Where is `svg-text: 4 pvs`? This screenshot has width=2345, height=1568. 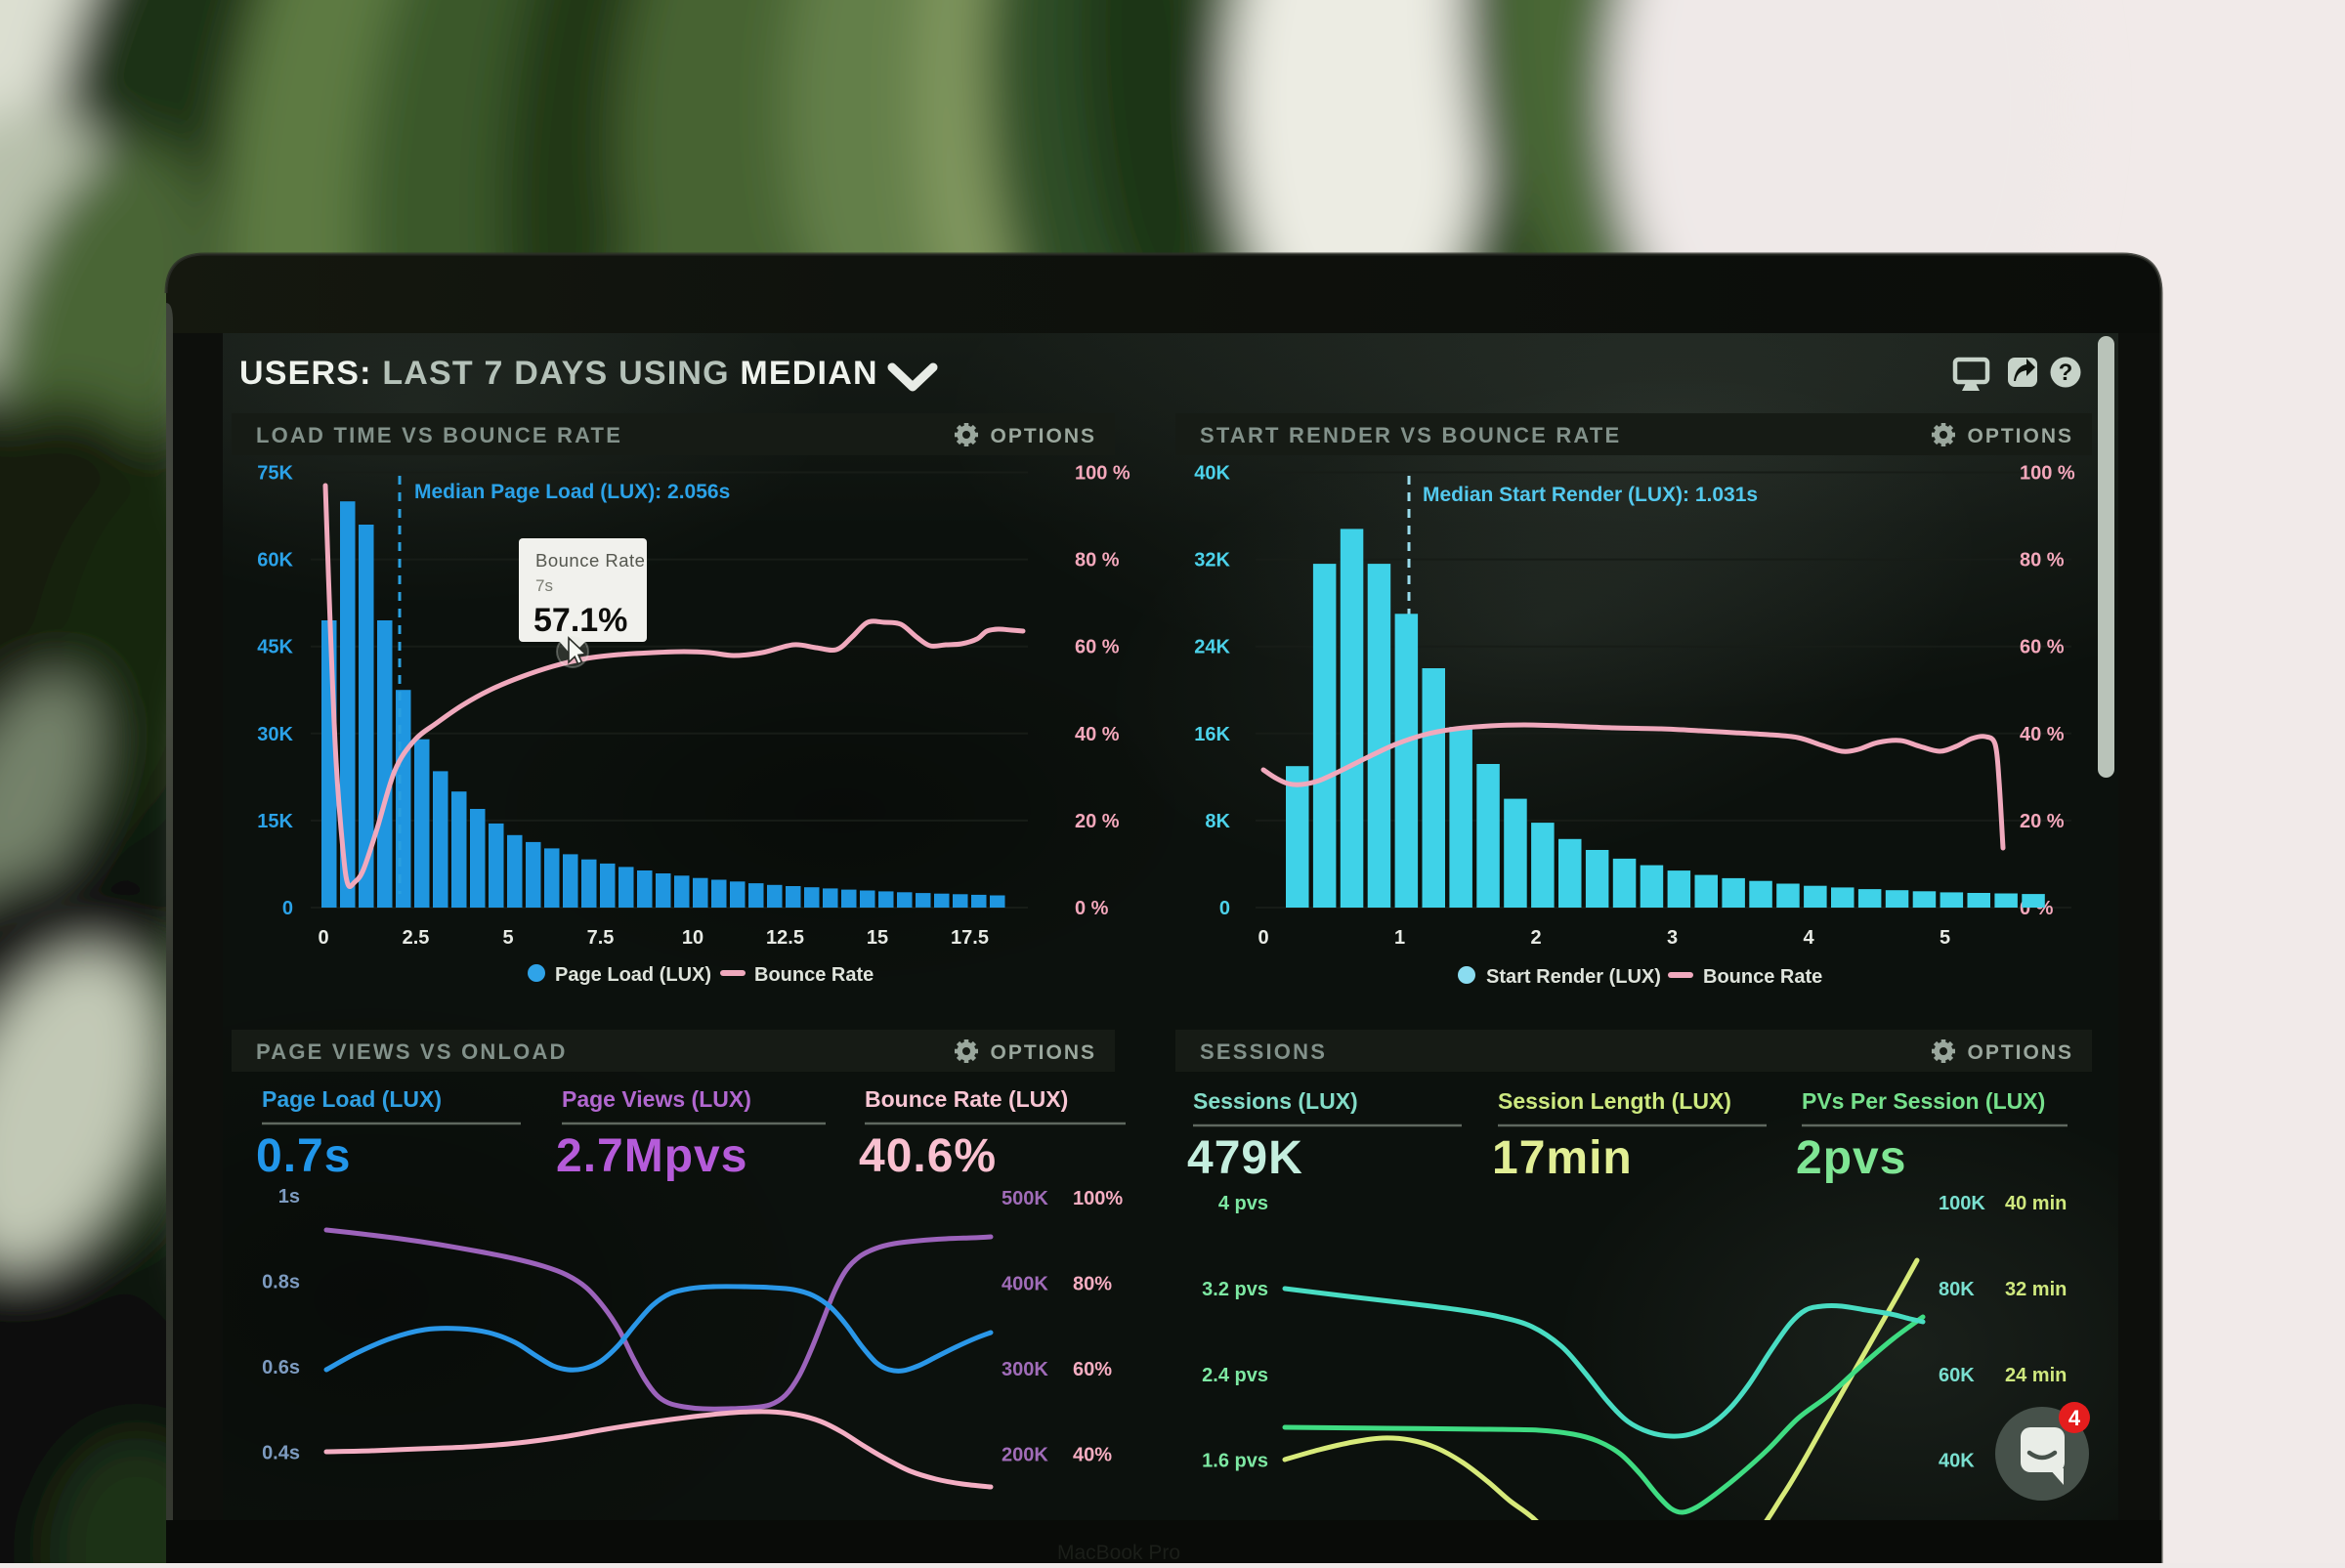 svg-text: 4 pvs is located at coordinates (1243, 1203).